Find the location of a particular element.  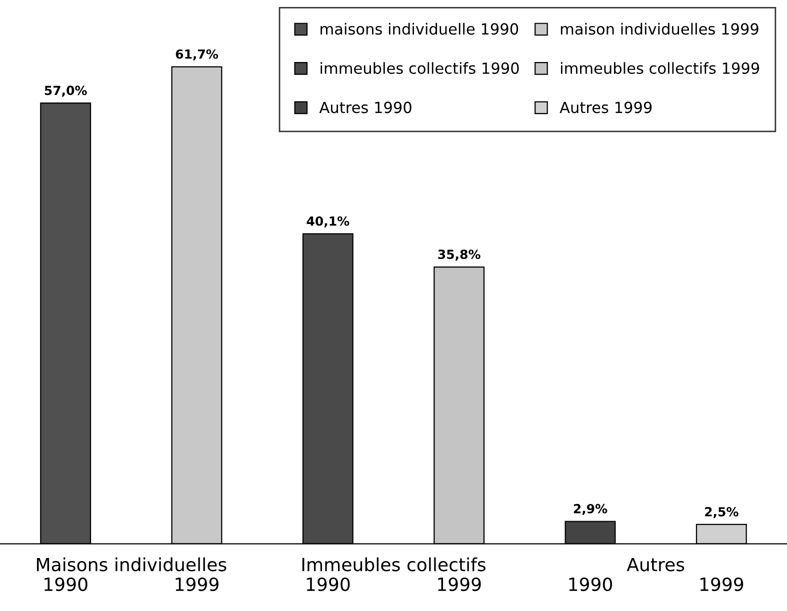

legend-label: maisons individuelle 1990 is located at coordinates (419, 28).